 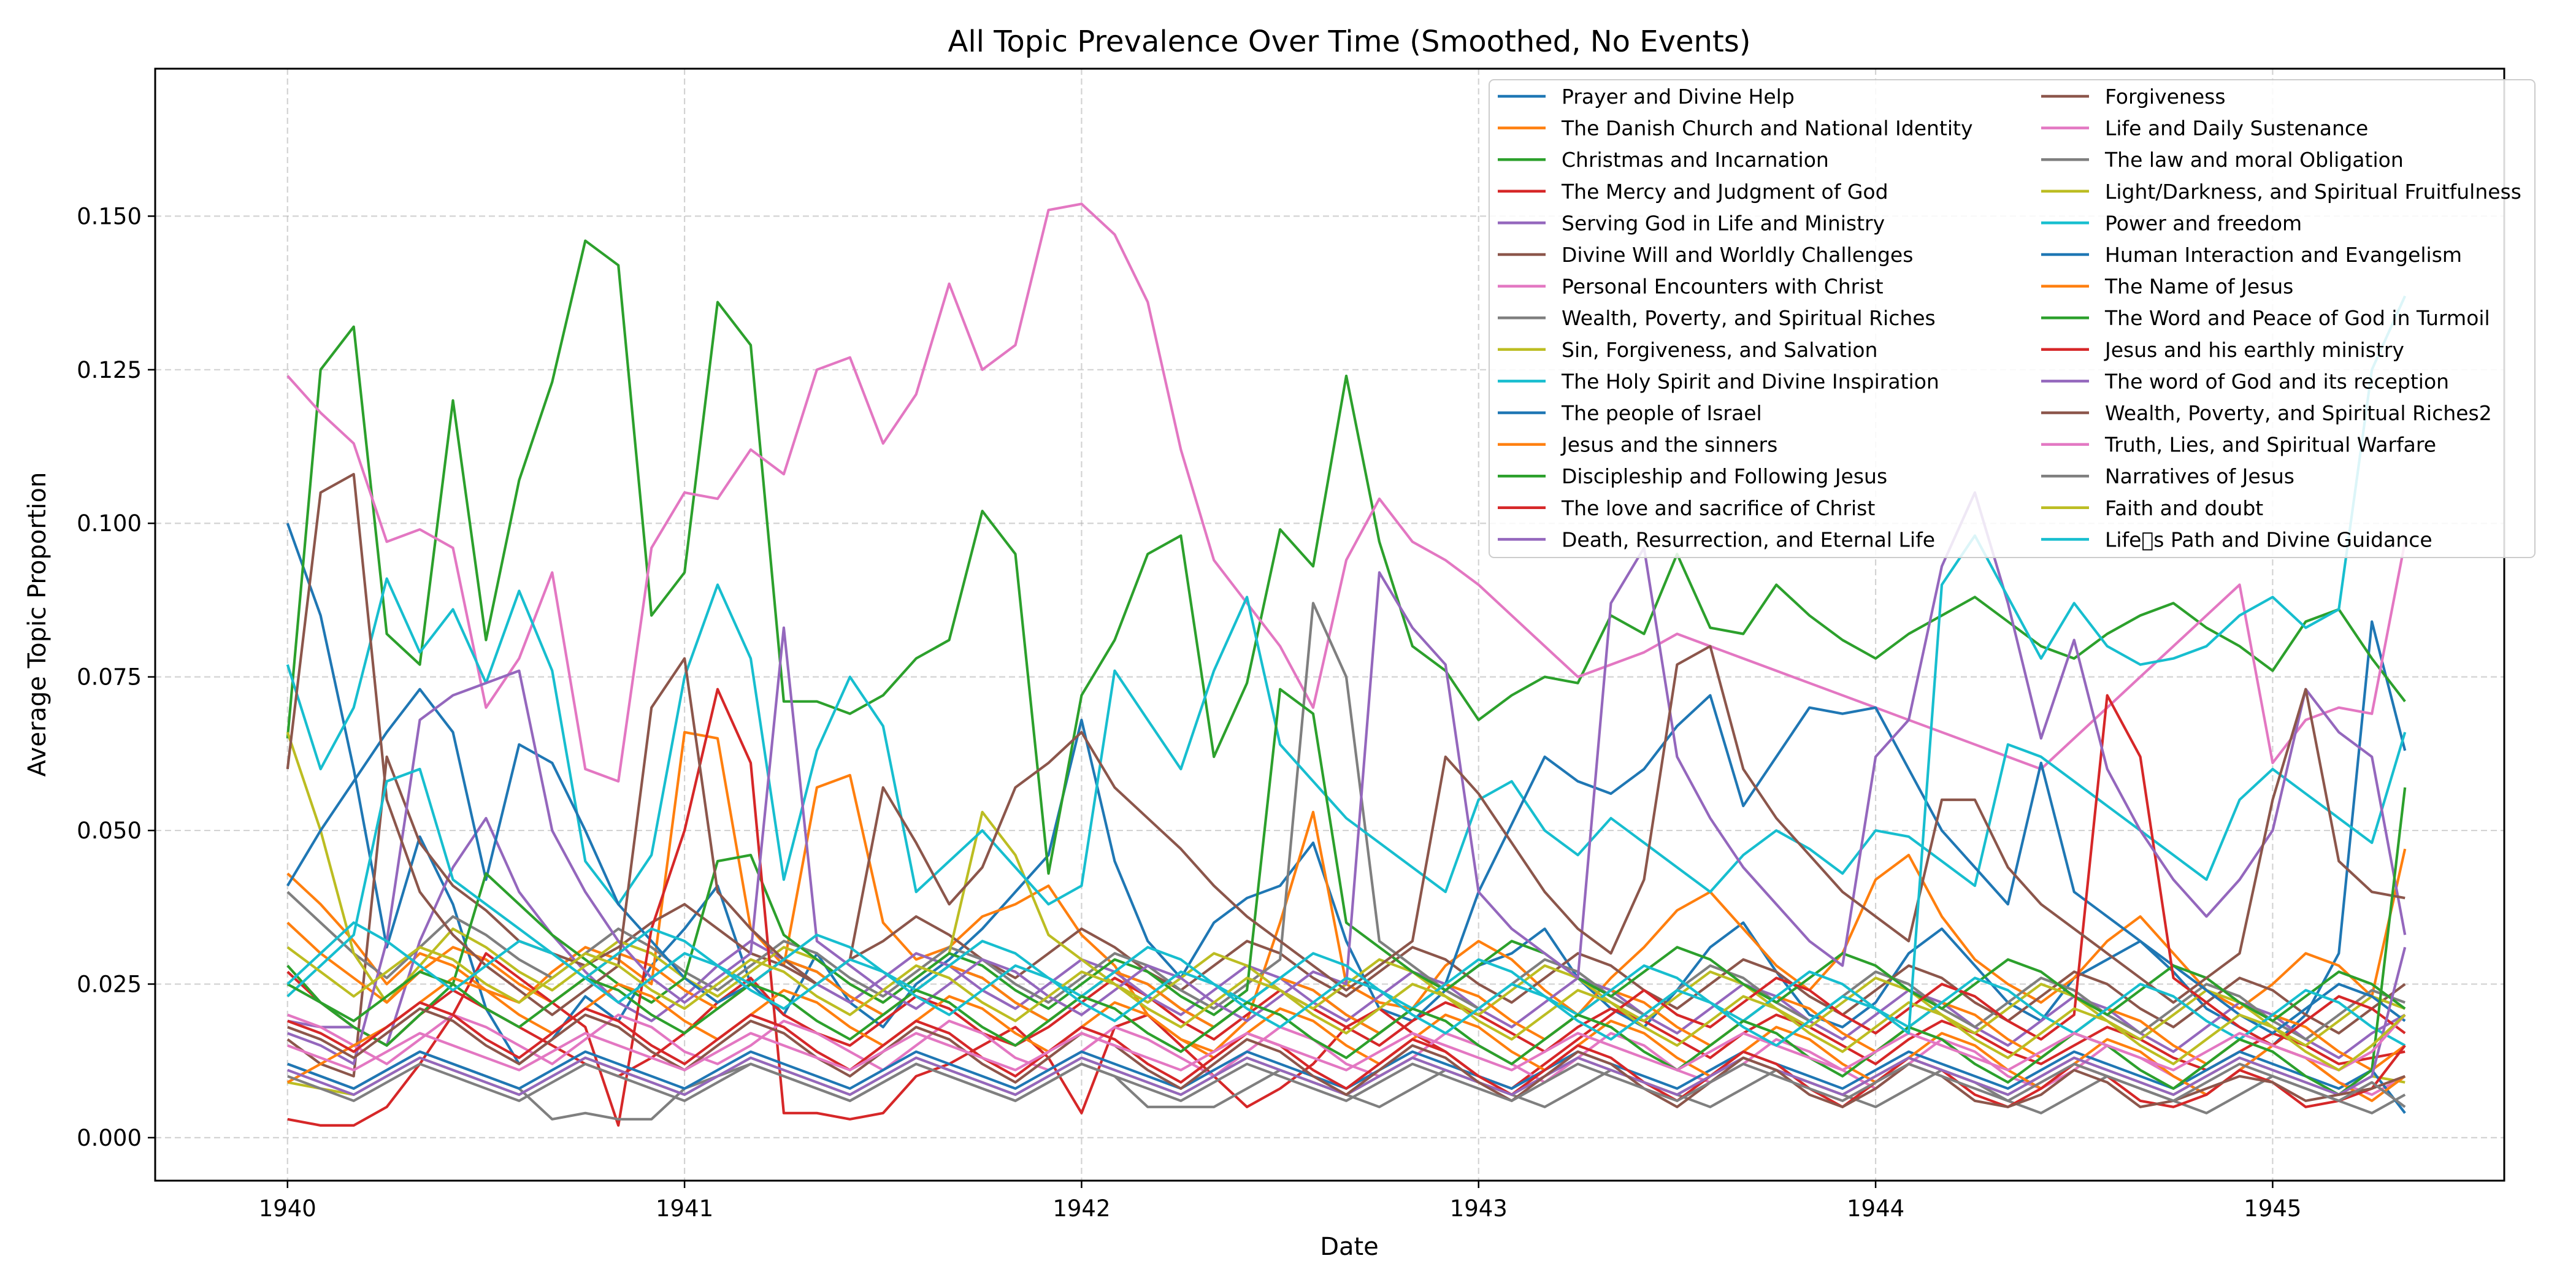 What do you see at coordinates (1678, 97) in the screenshot?
I see `legend-entry: Prayer and Divine Help` at bounding box center [1678, 97].